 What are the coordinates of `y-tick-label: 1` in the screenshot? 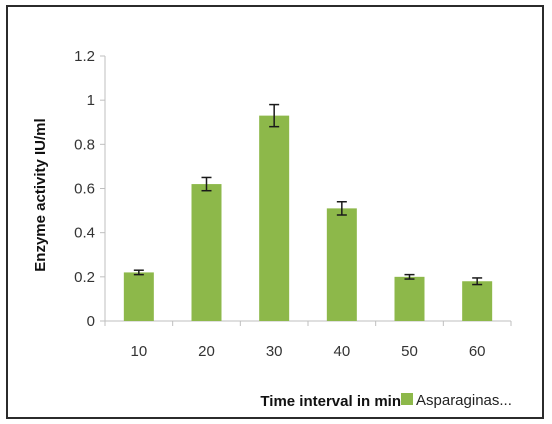 It's located at (91, 100).